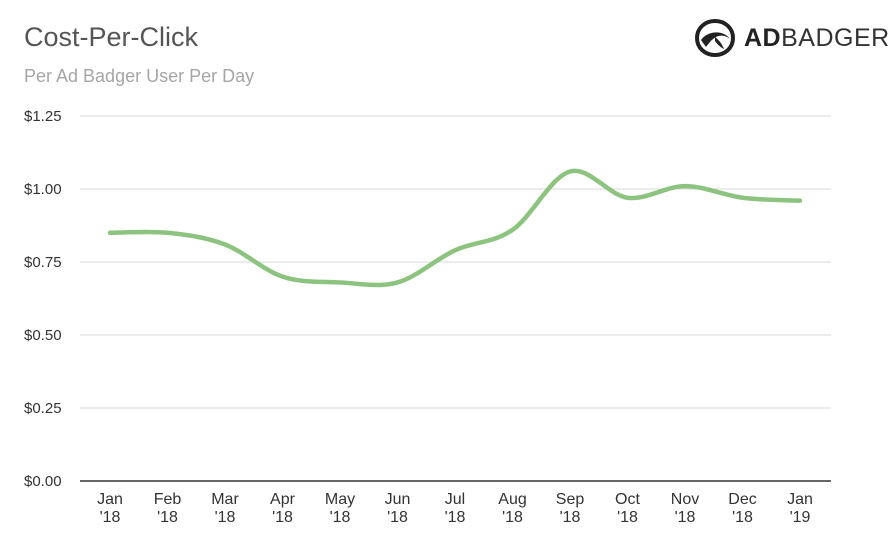  What do you see at coordinates (43, 335) in the screenshot?
I see `y-tick-label: $0.50` at bounding box center [43, 335].